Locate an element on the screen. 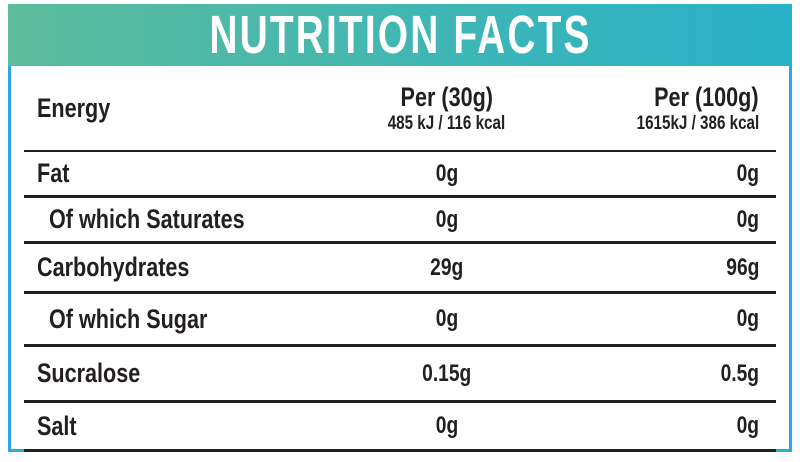 This screenshot has width=800, height=462. table-row-carbohydrates: Carbohydrates 29g 96g is located at coordinates (400, 267).